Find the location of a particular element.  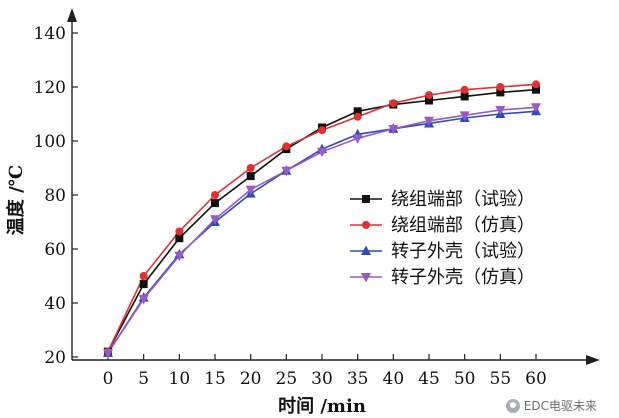

watermark-text: EDC电驱未来 is located at coordinates (560, 406).